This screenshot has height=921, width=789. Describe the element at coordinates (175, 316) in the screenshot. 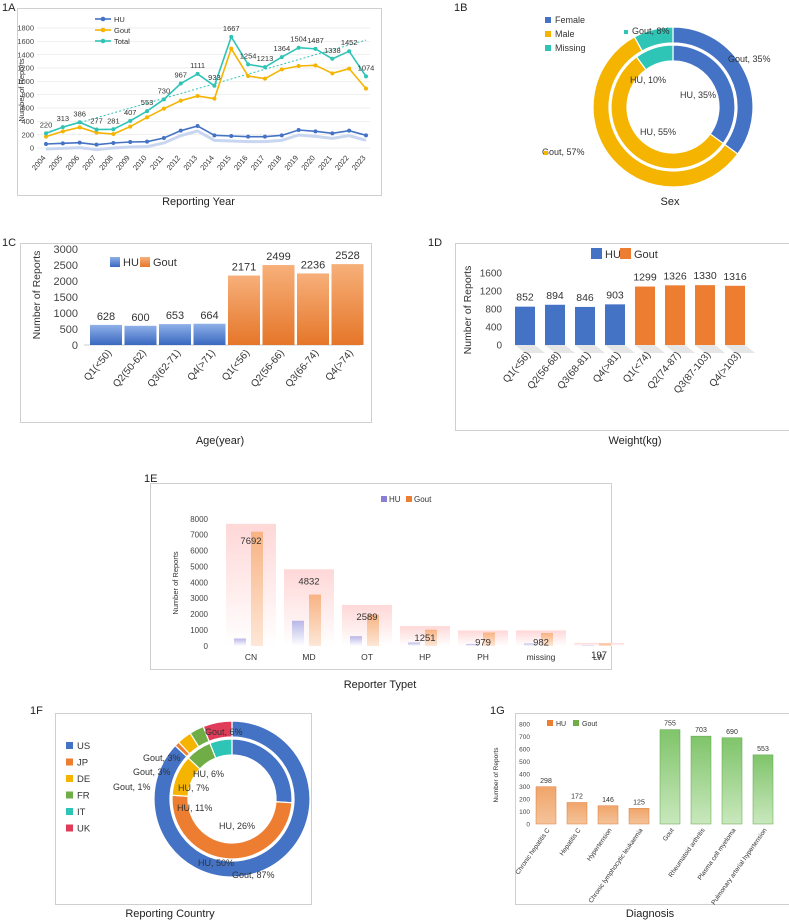

I see `data-label: 653` at that location.